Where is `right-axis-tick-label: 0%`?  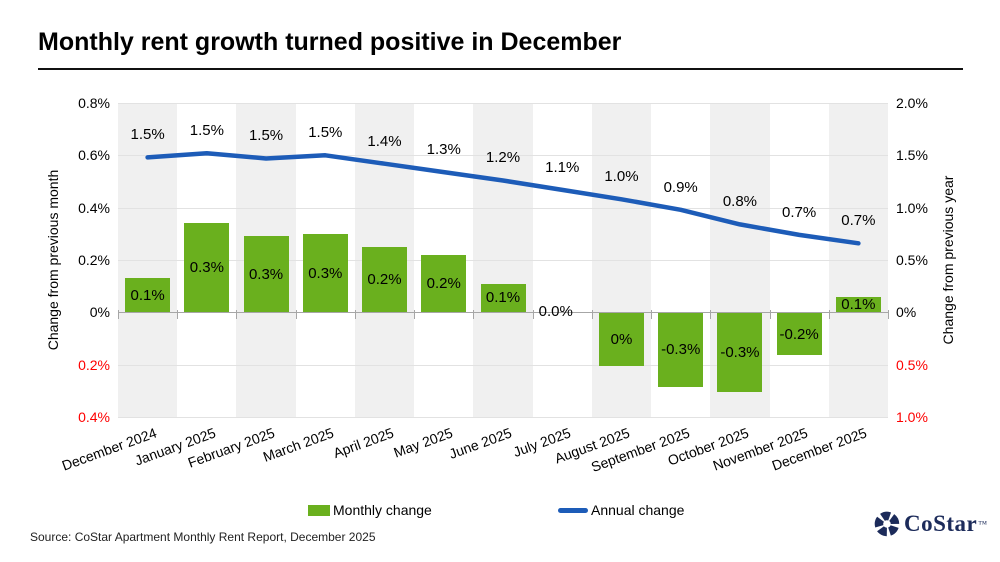 right-axis-tick-label: 0% is located at coordinates (906, 312).